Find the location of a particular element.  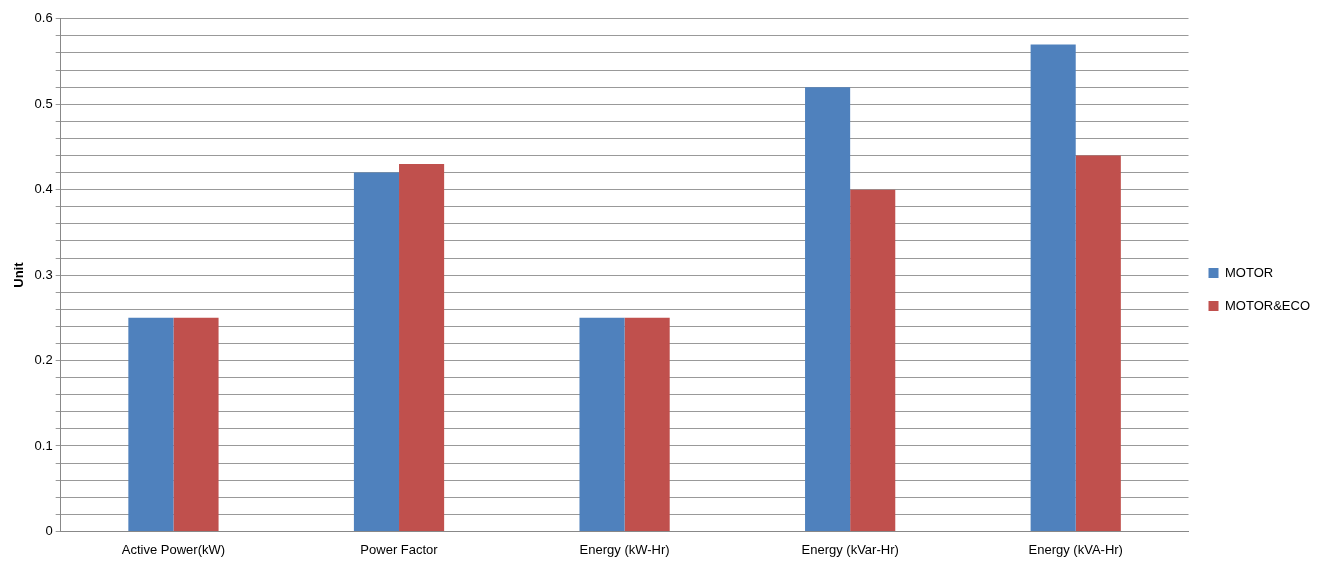

y-tick-label: 0.5 is located at coordinates (43, 103).